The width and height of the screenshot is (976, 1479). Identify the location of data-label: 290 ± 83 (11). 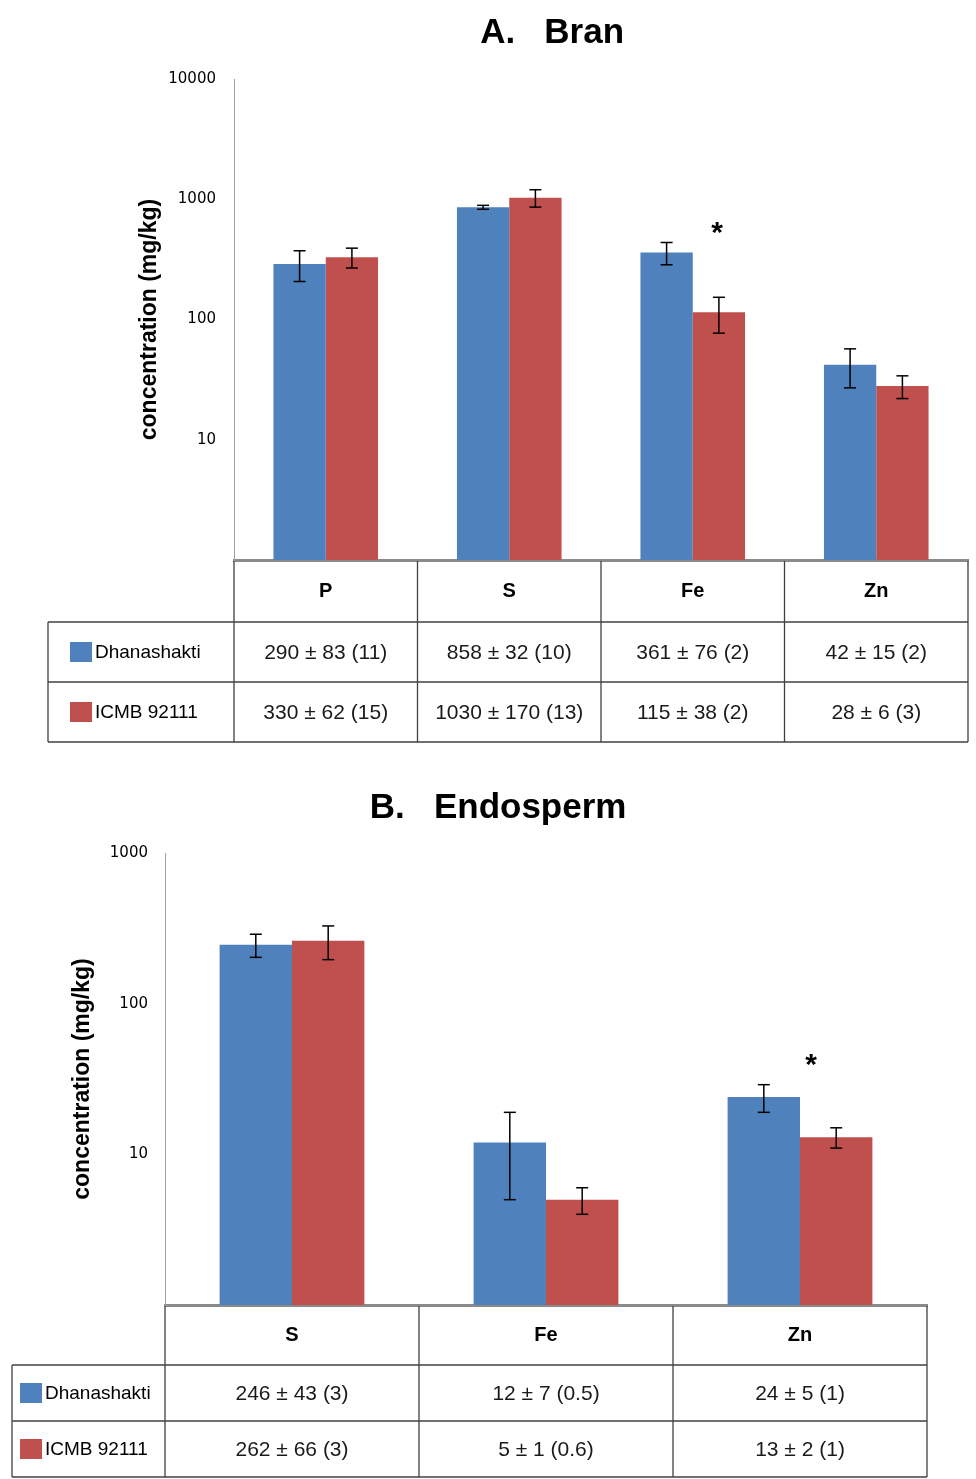
(326, 651).